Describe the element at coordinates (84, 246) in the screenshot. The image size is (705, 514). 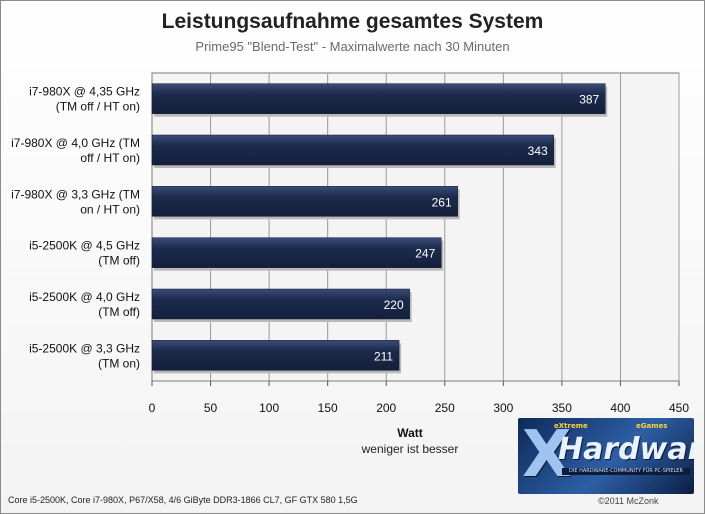
I see `y-tick-label: i5-2500K @ 4,5 GHz` at that location.